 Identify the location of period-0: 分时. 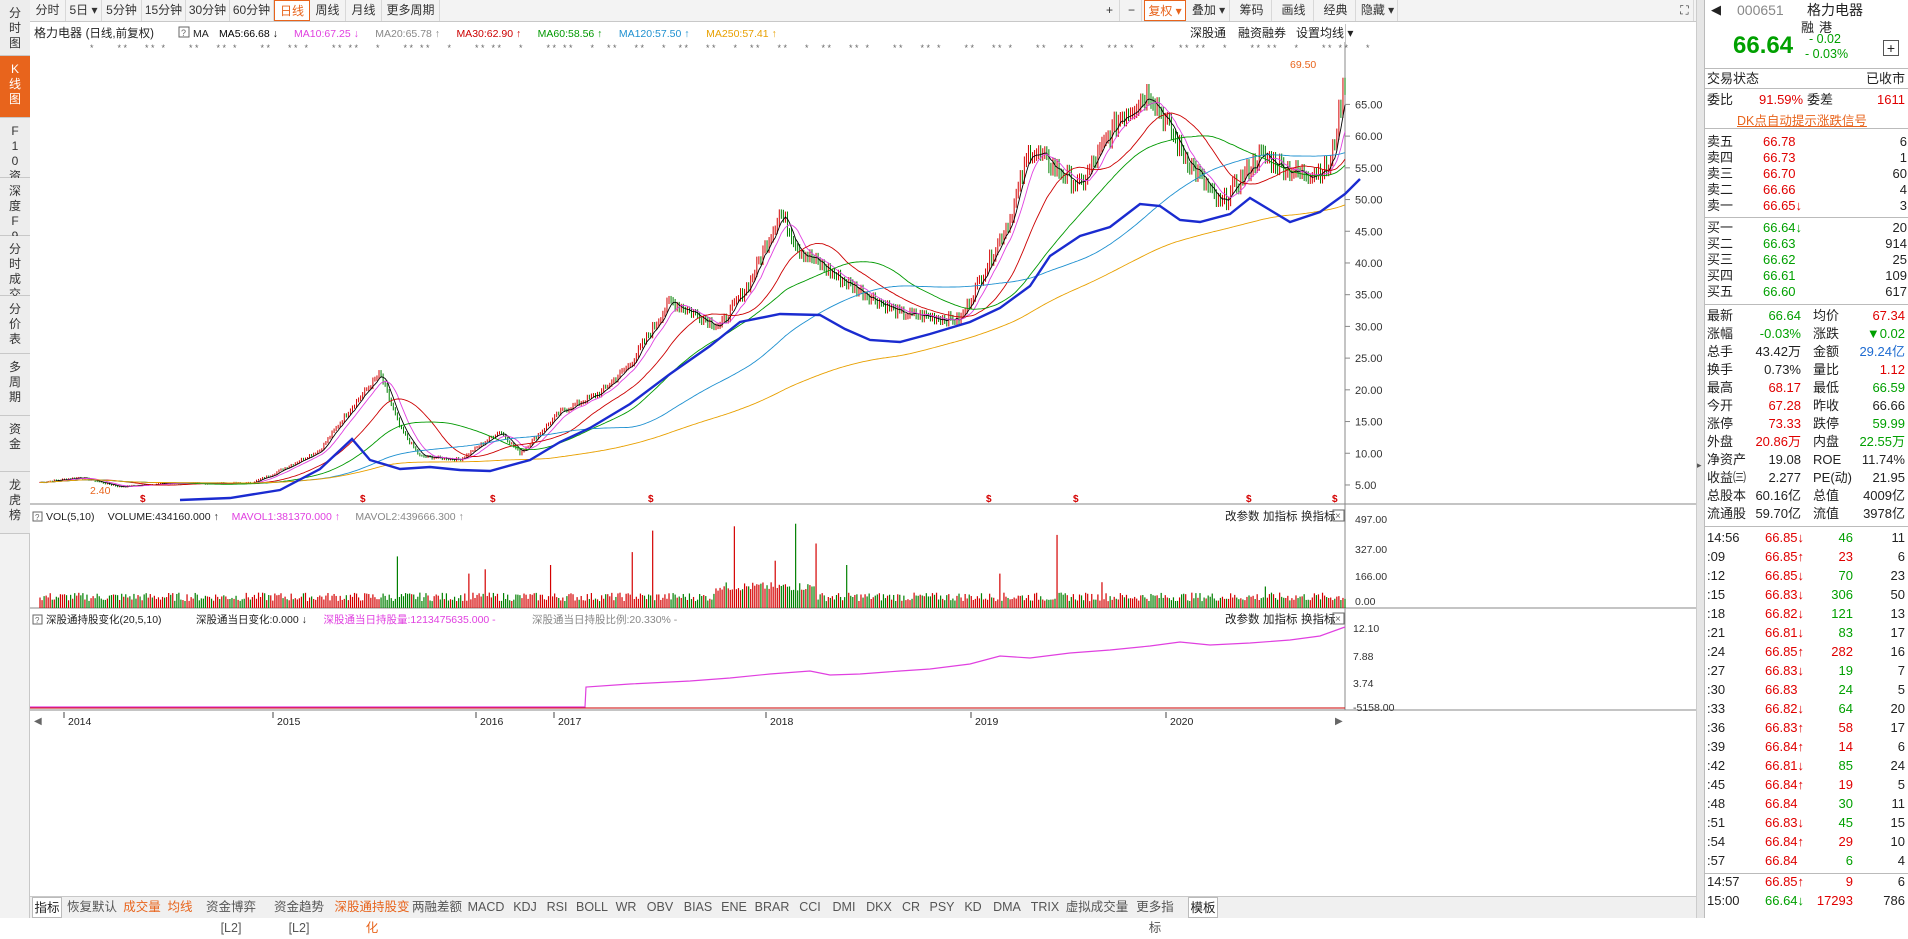
(48, 10).